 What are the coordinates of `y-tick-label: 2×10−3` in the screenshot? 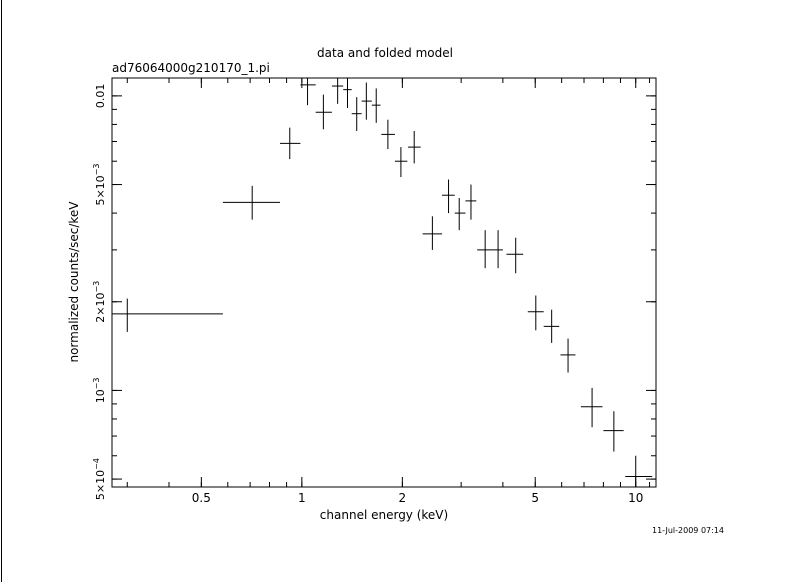 It's located at (99, 302).